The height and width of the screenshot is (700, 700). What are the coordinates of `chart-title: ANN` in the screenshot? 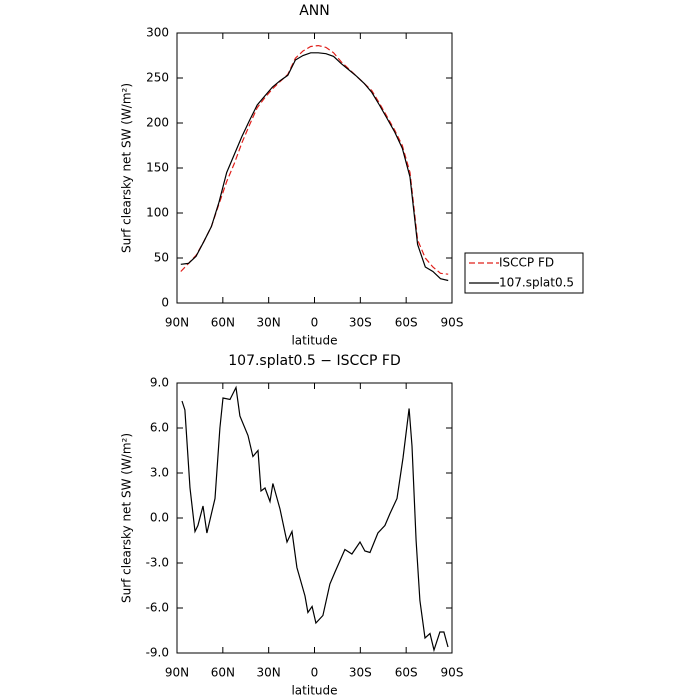 It's located at (314, 11).